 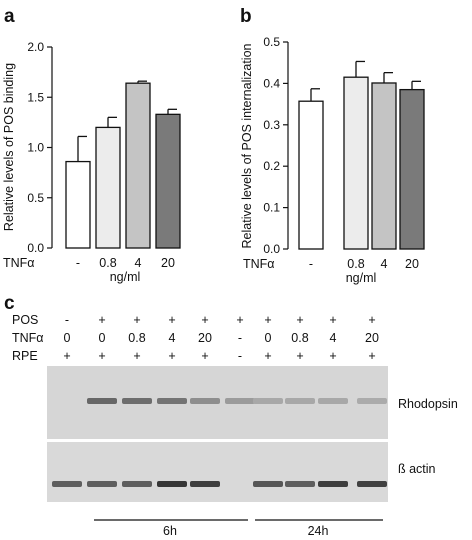 I want to click on rhodopsin-bands, so click(x=237, y=401).